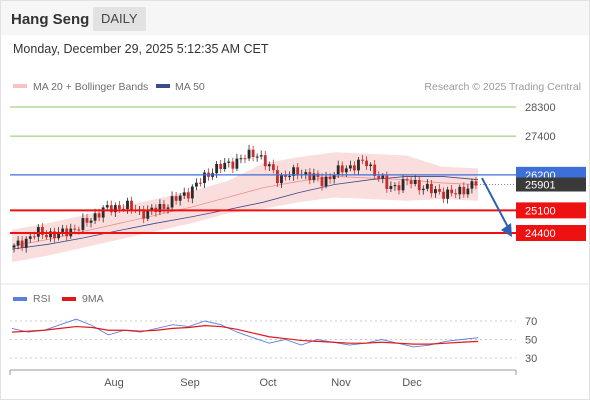 This screenshot has height=400, width=590. I want to click on rsi-tick-30: 30, so click(531, 359).